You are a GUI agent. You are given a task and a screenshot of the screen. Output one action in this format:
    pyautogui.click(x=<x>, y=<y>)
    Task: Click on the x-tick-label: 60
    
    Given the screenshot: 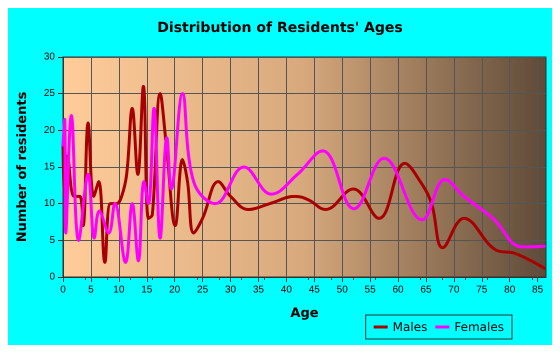 What is the action you would take?
    pyautogui.click(x=398, y=290)
    